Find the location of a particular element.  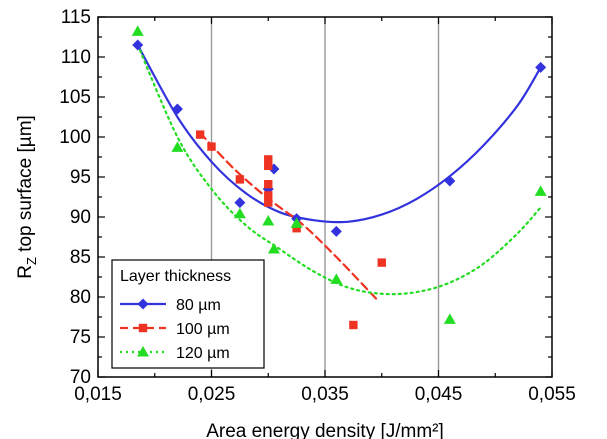

y-axis-title-subscript: Z is located at coordinates (31, 261).